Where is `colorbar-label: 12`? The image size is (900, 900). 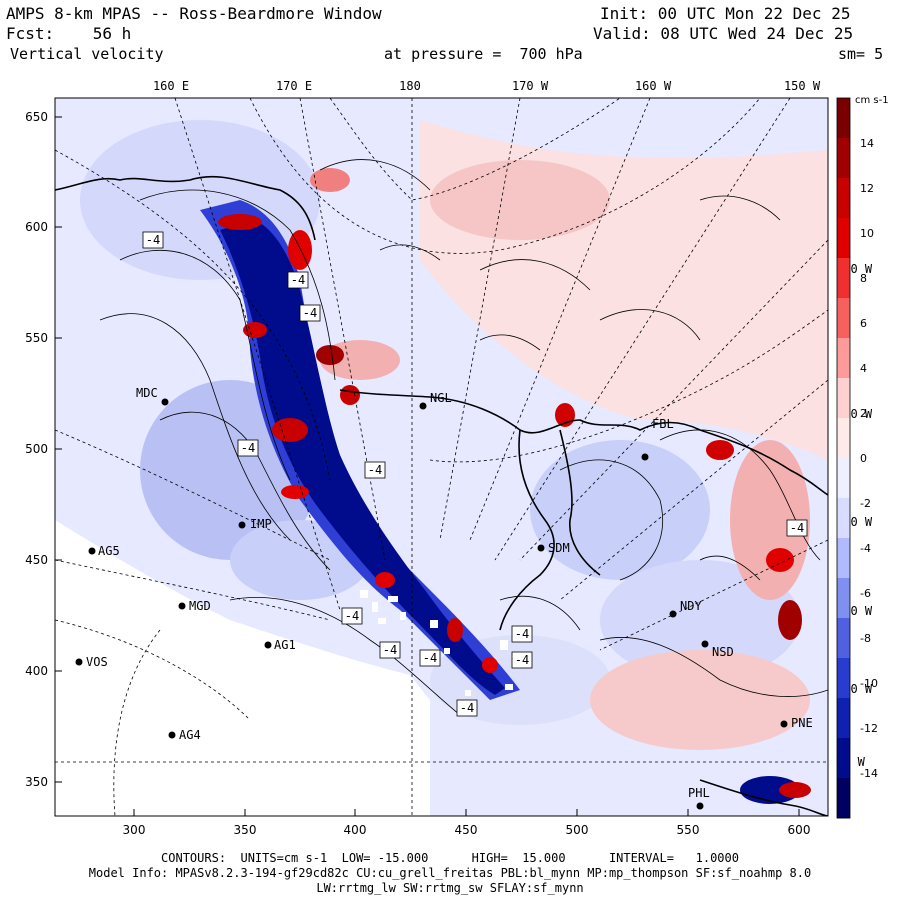 colorbar-label: 12 is located at coordinates (867, 188).